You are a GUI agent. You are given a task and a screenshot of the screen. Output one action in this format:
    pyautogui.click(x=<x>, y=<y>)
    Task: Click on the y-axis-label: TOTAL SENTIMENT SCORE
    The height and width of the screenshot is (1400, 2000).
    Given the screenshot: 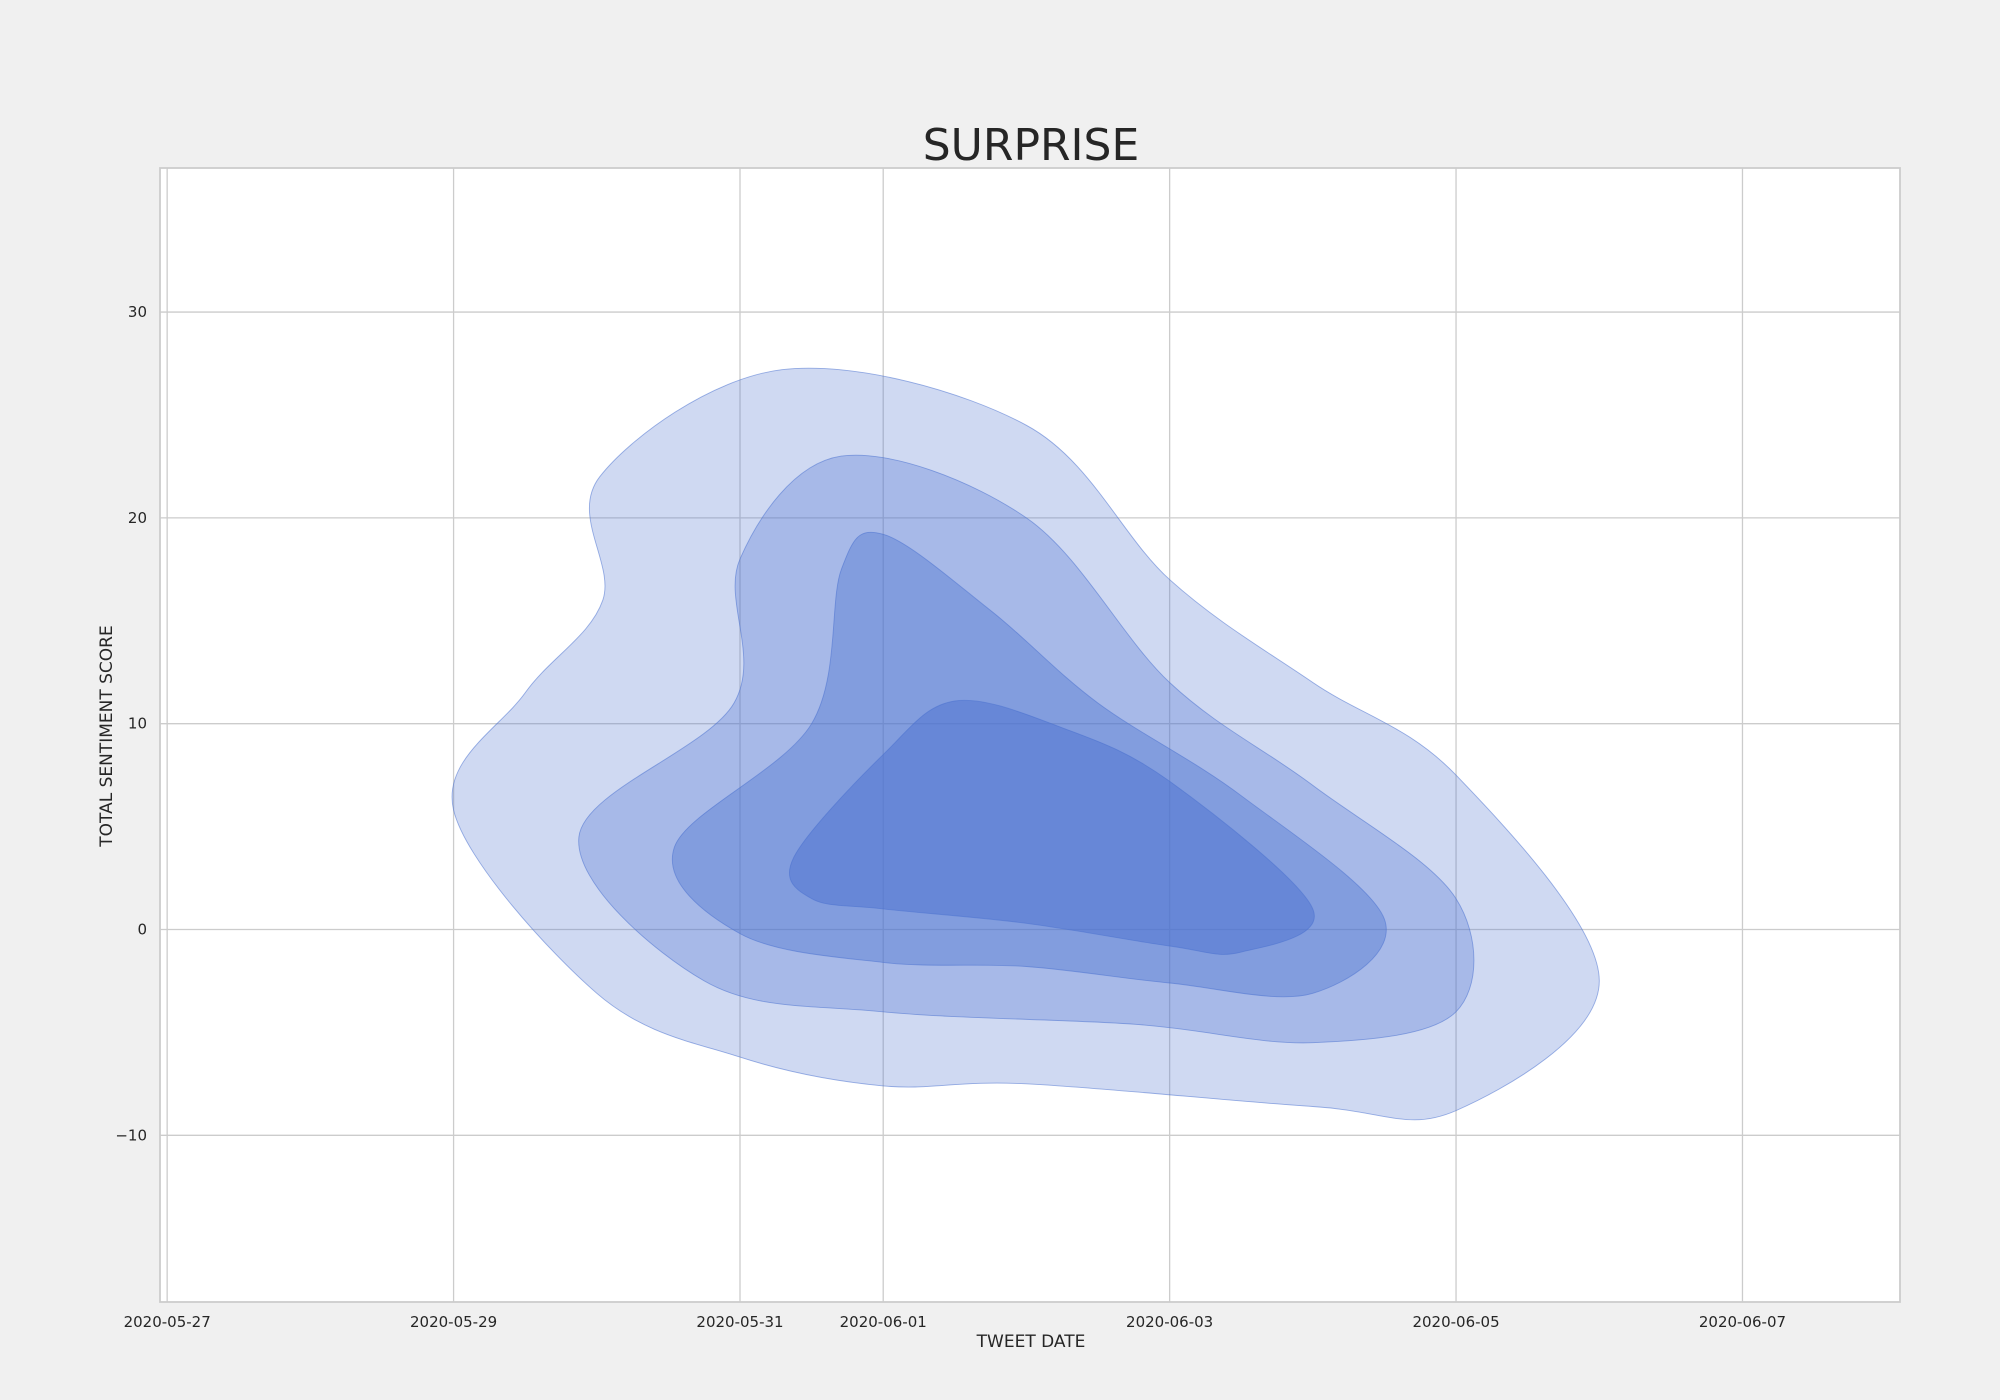 What is the action you would take?
    pyautogui.click(x=107, y=736)
    